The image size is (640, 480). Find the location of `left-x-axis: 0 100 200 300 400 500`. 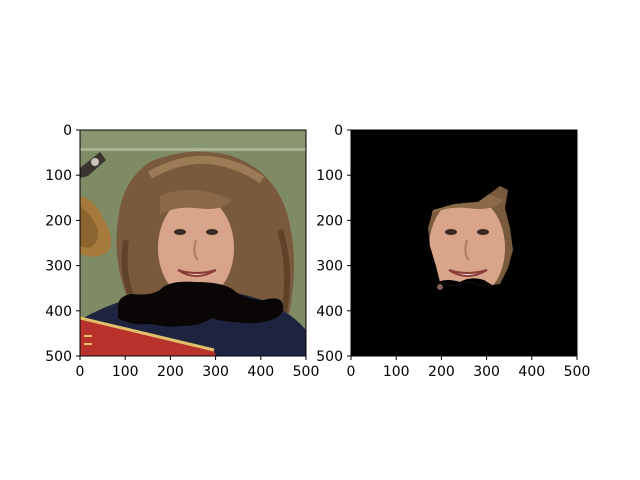

left-x-axis: 0 100 200 300 400 500 is located at coordinates (198, 368).